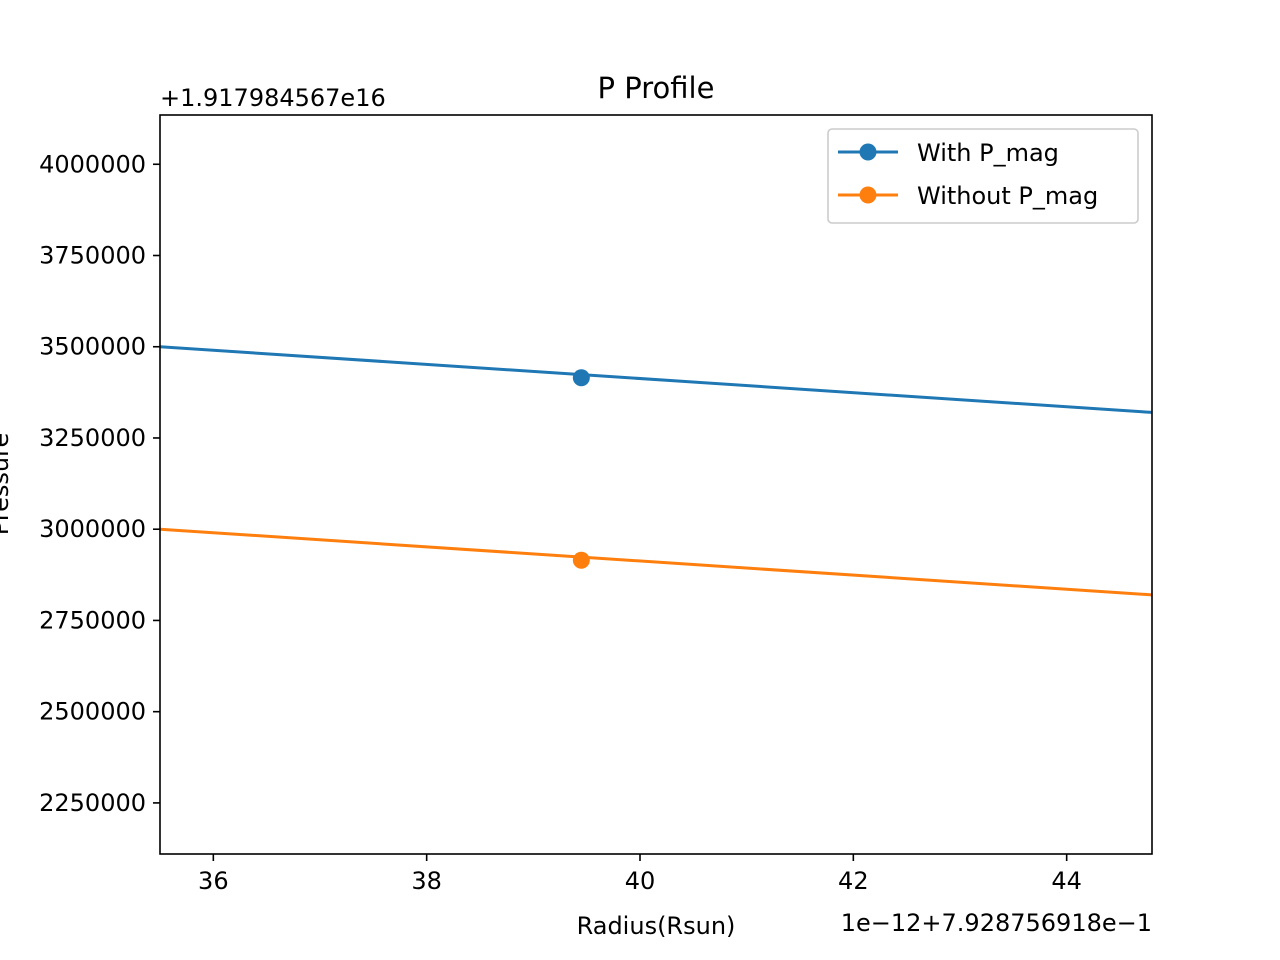  What do you see at coordinates (1066, 881) in the screenshot?
I see `x-tick-label: 44` at bounding box center [1066, 881].